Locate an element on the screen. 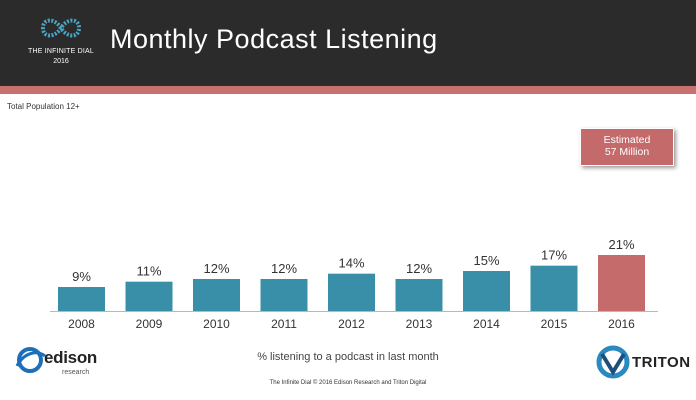  bar-2016 is located at coordinates (621, 283).